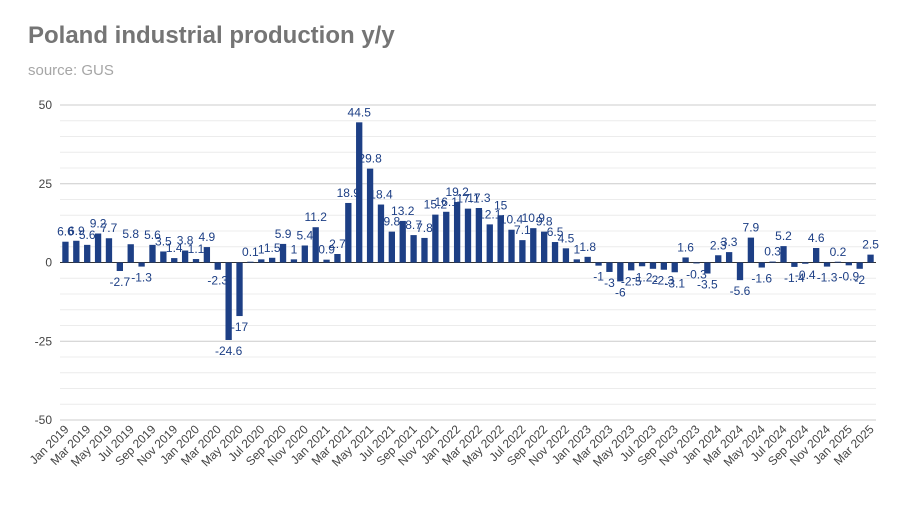  Describe the element at coordinates (501, 205) in the screenshot. I see `data-label: 15` at that location.